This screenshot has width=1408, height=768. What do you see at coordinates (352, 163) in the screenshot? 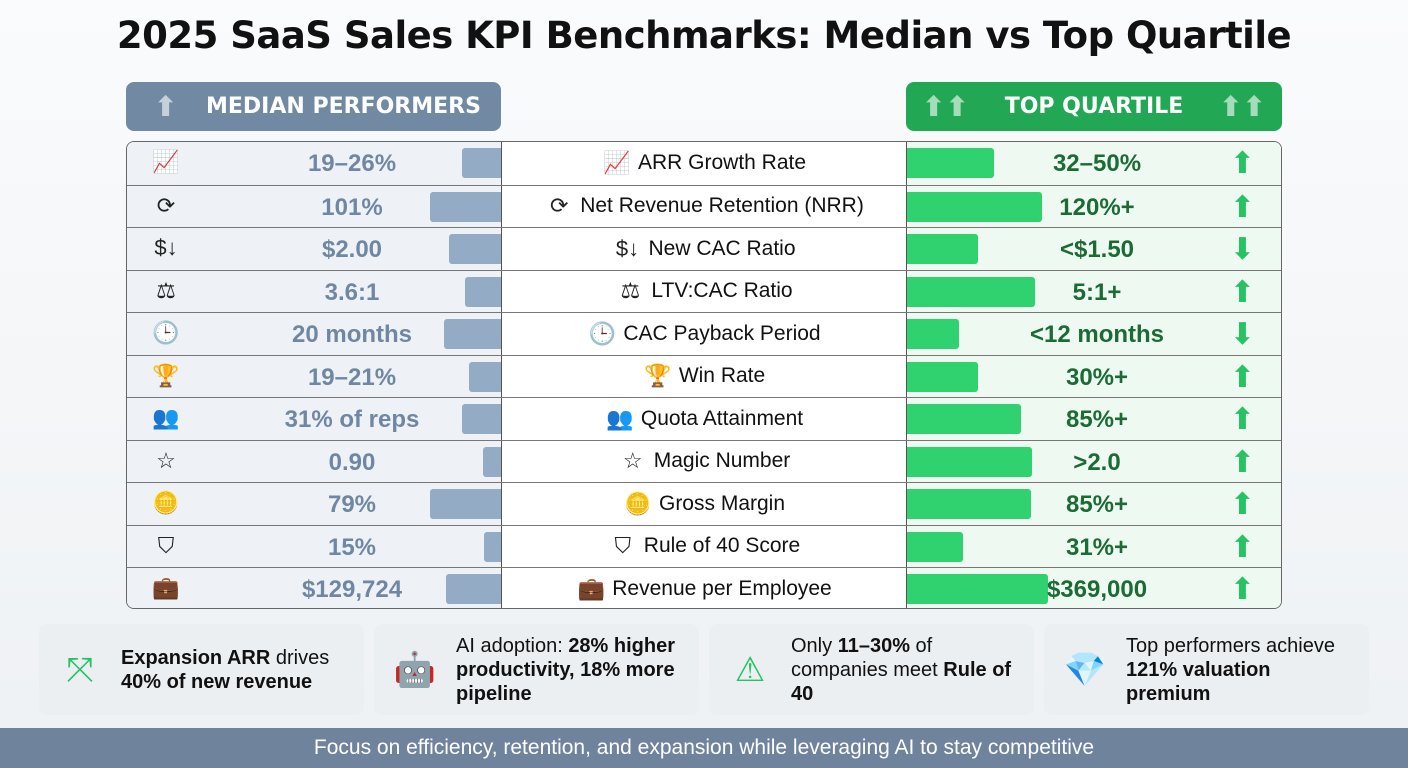
I see `median-value: 19–26%` at bounding box center [352, 163].